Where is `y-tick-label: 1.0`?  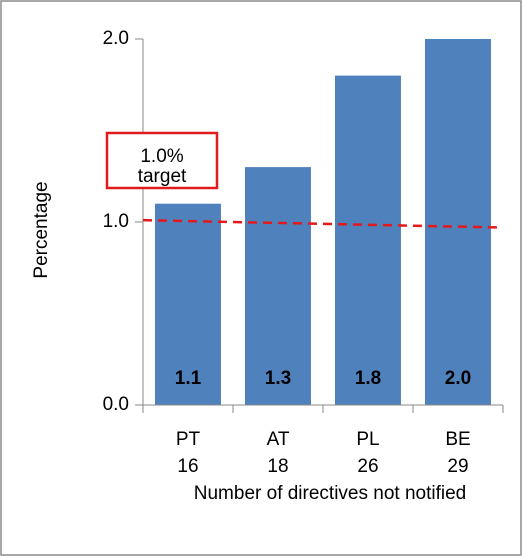
y-tick-label: 1.0 is located at coordinates (116, 221).